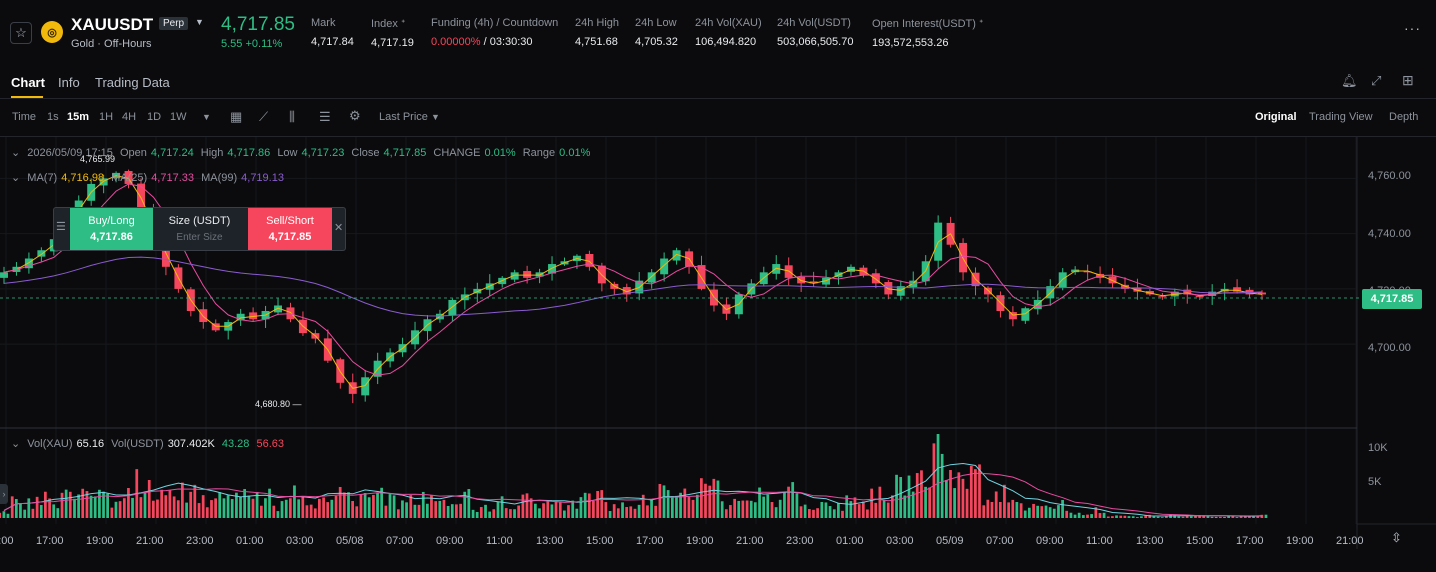 The width and height of the screenshot is (1436, 572). I want to click on view-original: Original, so click(1276, 117).